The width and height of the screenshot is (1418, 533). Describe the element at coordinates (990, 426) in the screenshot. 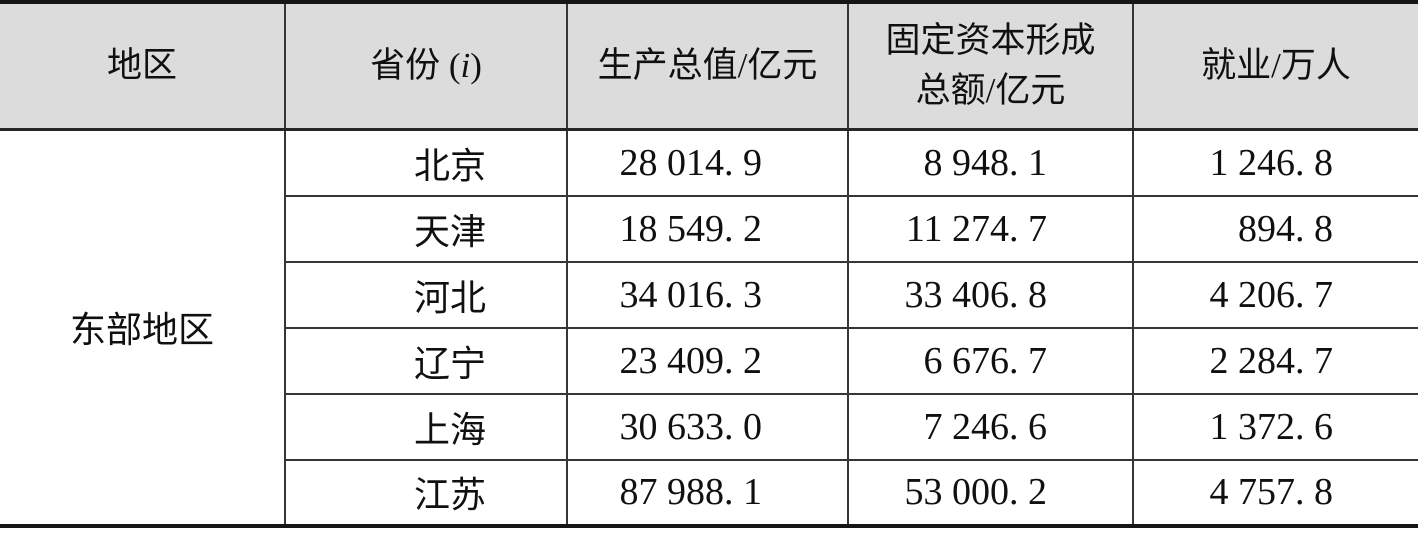

I see `fixed-capital-cell: 7 246. 6` at that location.